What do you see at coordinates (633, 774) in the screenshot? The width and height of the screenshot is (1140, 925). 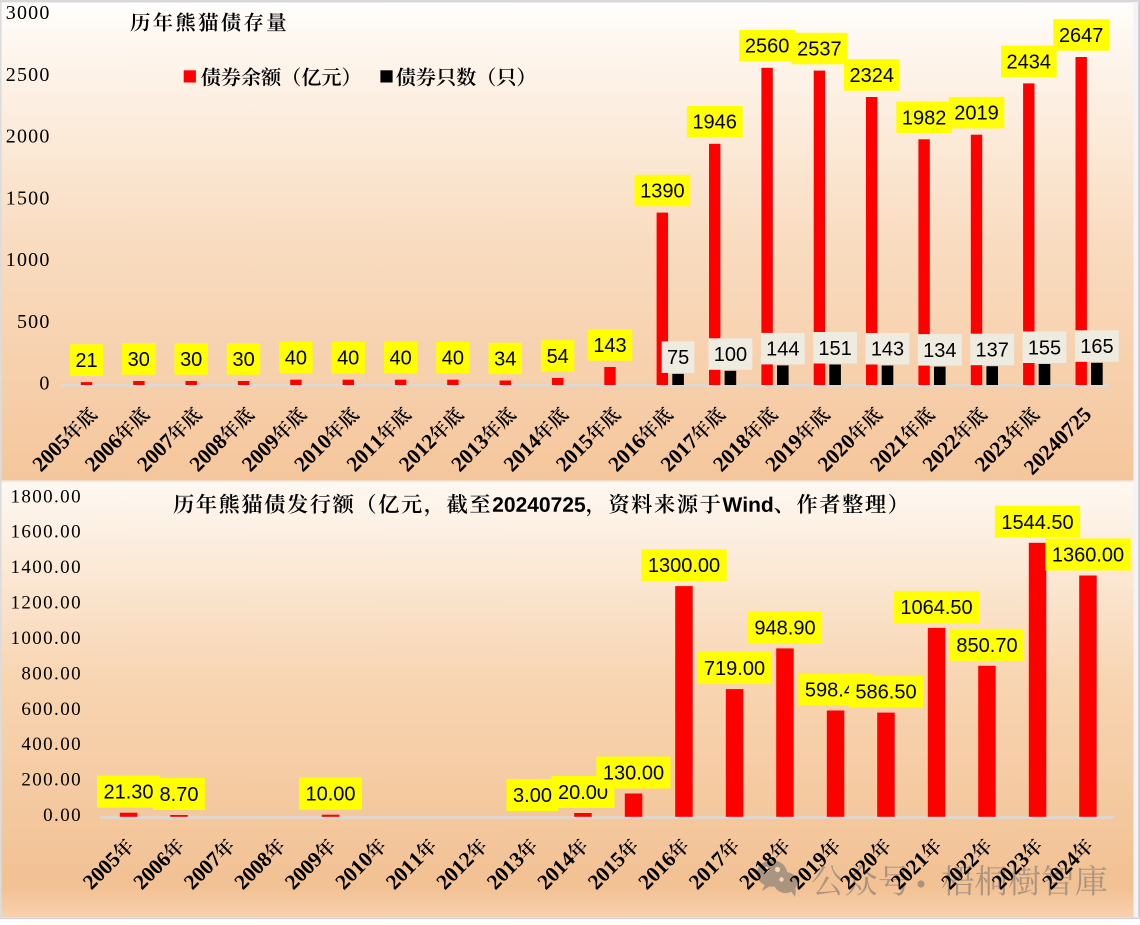 I see `svg-text: 130.00` at bounding box center [633, 774].